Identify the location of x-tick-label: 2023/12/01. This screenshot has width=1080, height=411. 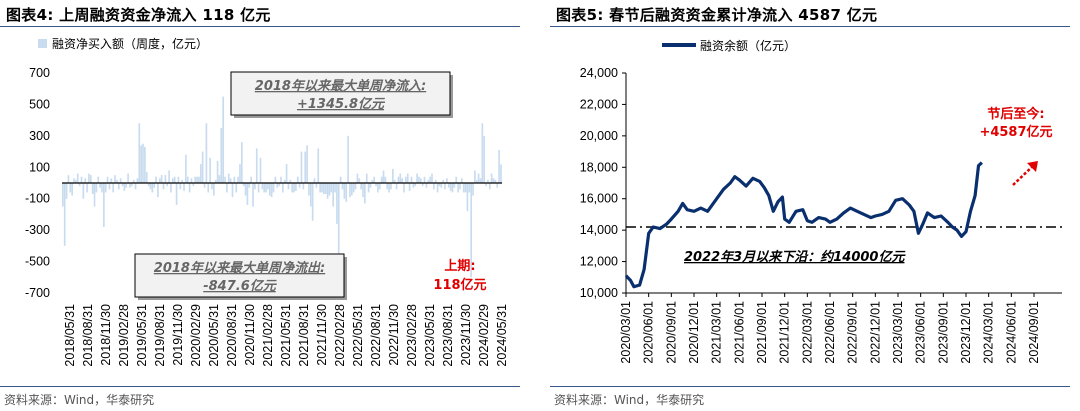
(966, 332).